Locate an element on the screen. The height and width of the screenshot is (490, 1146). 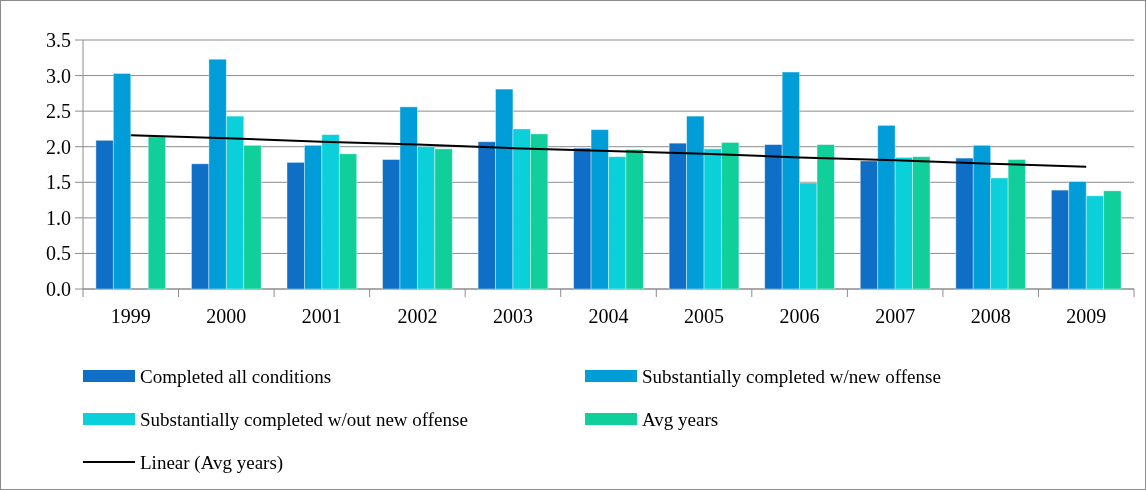
x-tick-label: 2001 is located at coordinates (321, 316).